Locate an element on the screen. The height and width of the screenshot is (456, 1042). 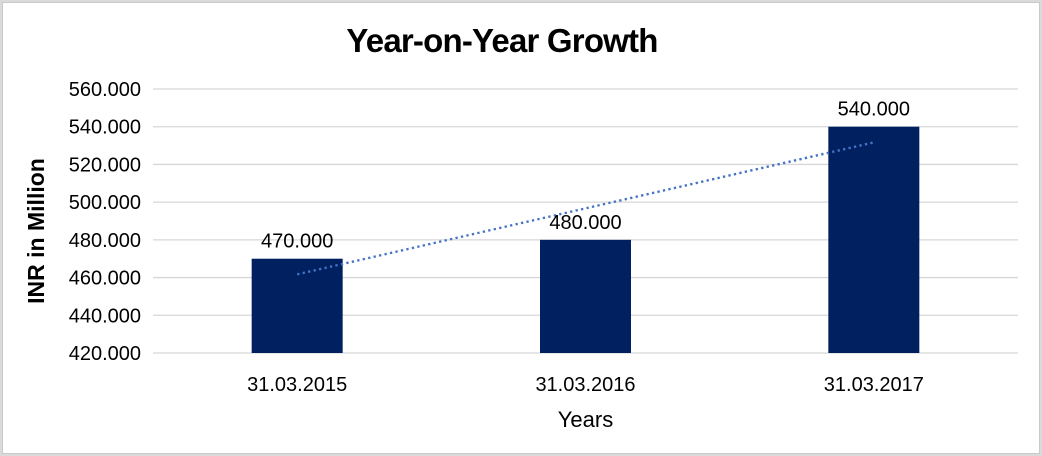
y-tick-label: 480.000 is located at coordinates (105, 241).